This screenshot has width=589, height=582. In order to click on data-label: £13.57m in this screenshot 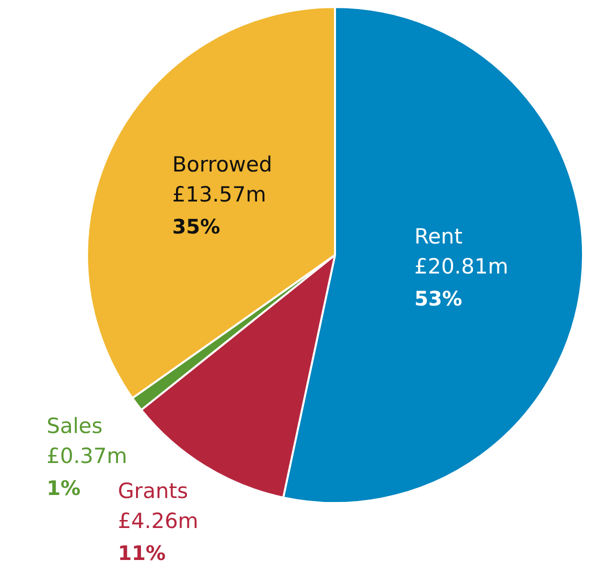, I will do `click(219, 194)`.